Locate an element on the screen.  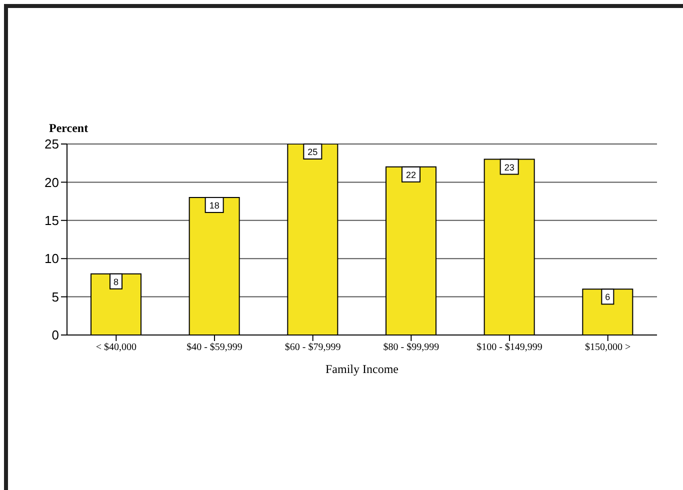
y-tick-label: 20 is located at coordinates (51, 182).